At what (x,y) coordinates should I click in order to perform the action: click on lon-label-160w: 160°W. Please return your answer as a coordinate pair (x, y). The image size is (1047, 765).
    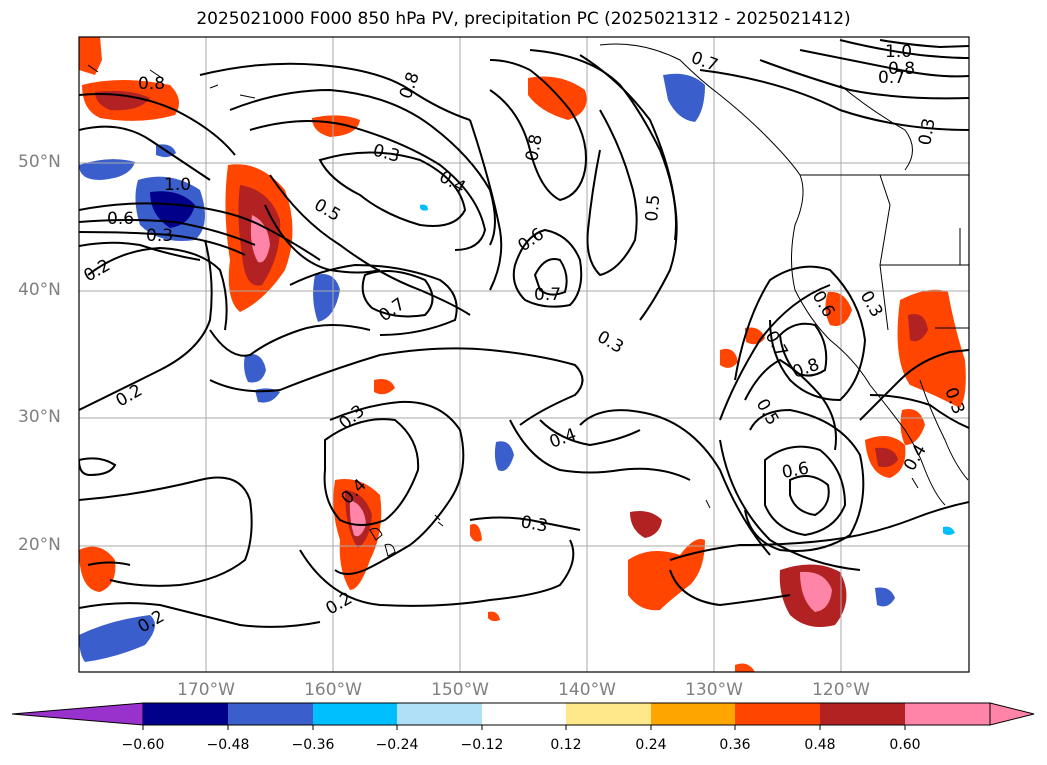
    Looking at the image, I should click on (333, 690).